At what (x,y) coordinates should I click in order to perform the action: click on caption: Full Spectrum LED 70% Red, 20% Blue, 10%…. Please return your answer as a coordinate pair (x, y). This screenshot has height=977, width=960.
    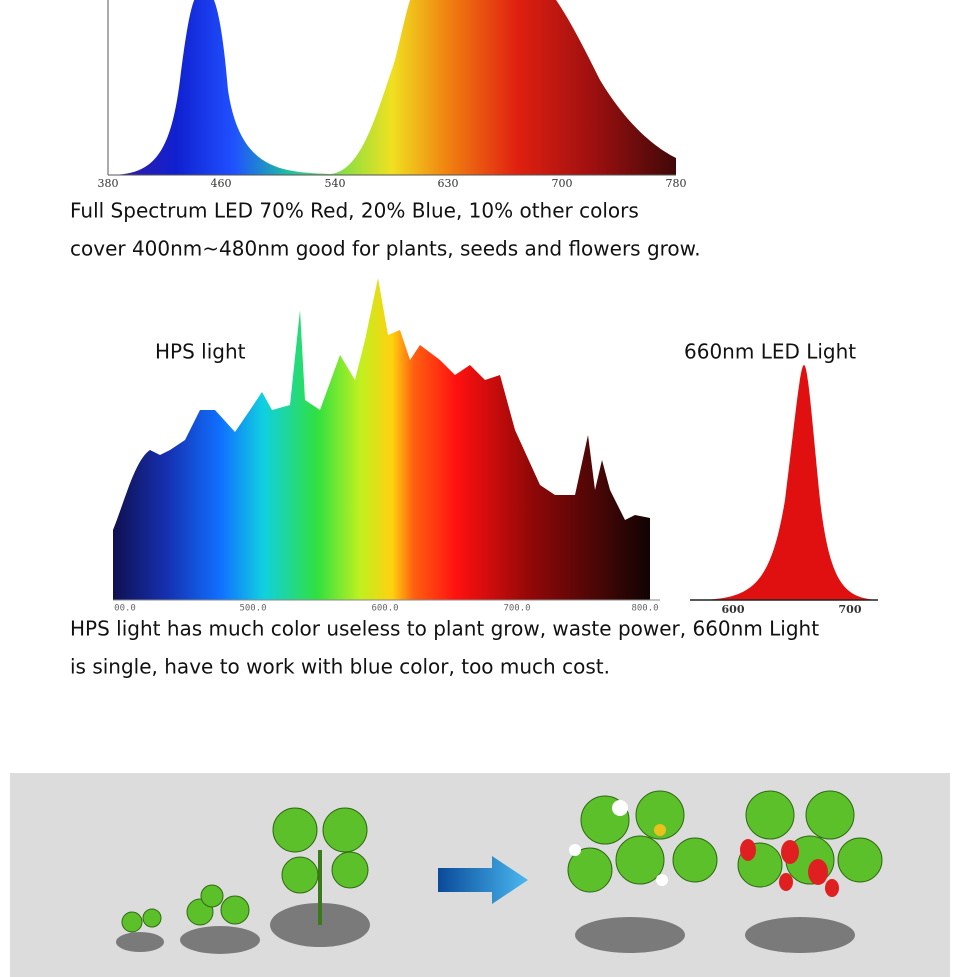
    Looking at the image, I should click on (354, 211).